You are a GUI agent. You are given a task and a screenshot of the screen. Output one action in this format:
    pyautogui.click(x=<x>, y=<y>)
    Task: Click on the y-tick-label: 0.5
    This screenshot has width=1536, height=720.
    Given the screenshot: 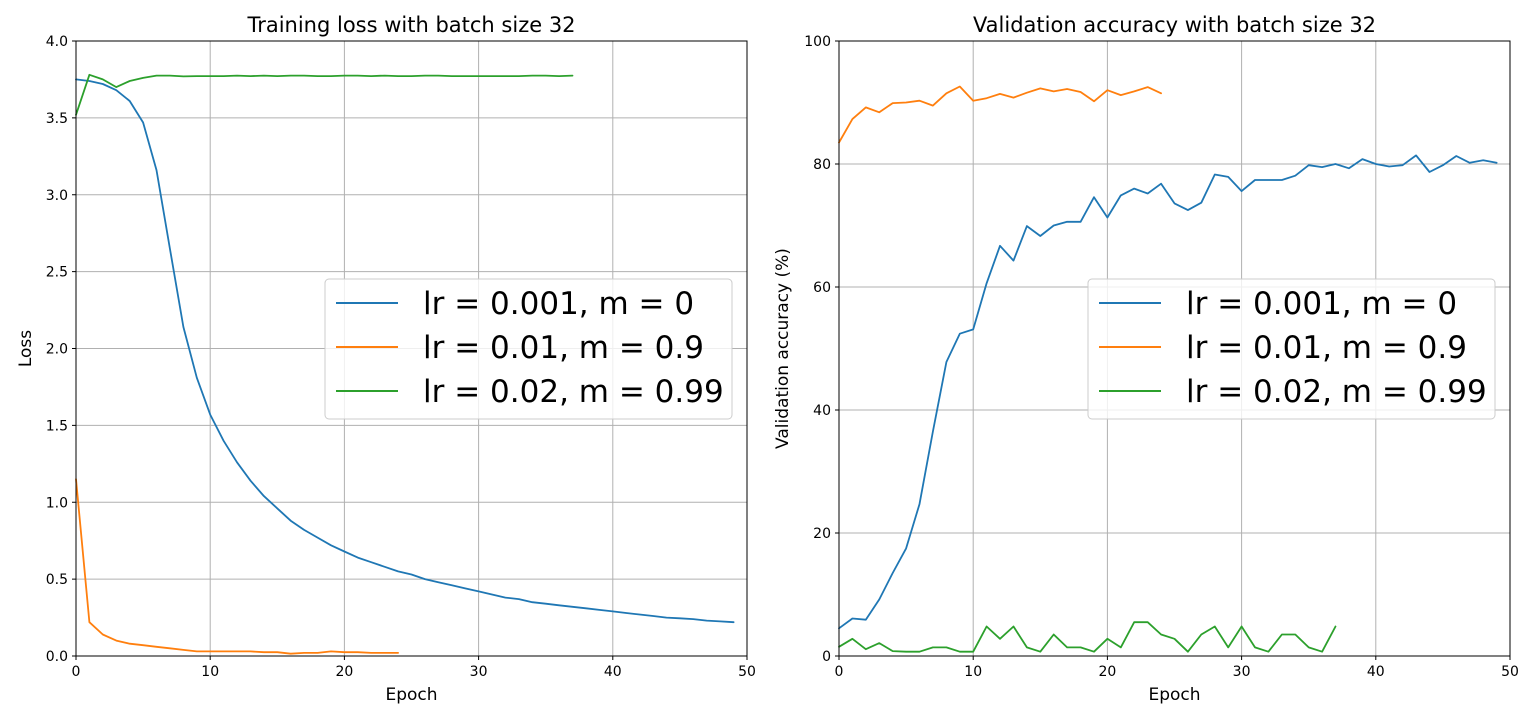 What is the action you would take?
    pyautogui.click(x=57, y=580)
    